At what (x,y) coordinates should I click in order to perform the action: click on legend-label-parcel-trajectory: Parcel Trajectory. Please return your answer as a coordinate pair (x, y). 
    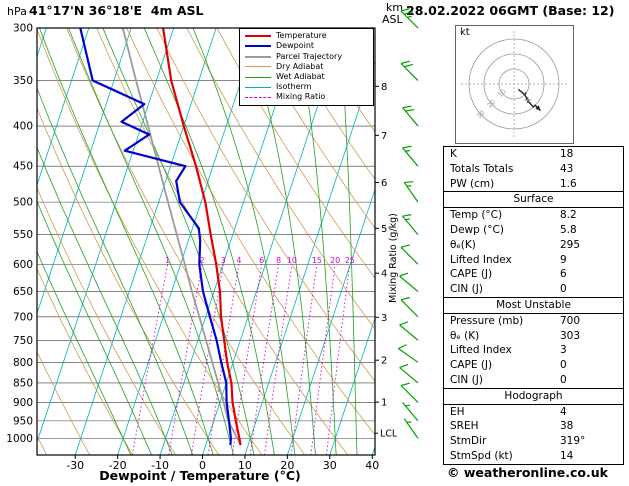
    Looking at the image, I should click on (309, 56).